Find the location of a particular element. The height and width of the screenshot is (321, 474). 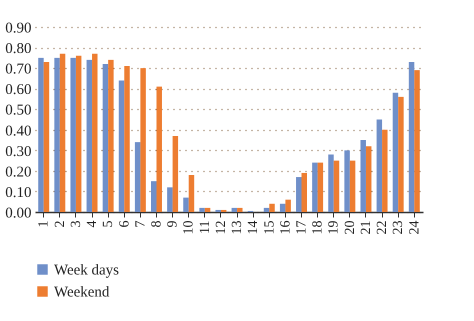

x-tick-label: 10 is located at coordinates (189, 227).